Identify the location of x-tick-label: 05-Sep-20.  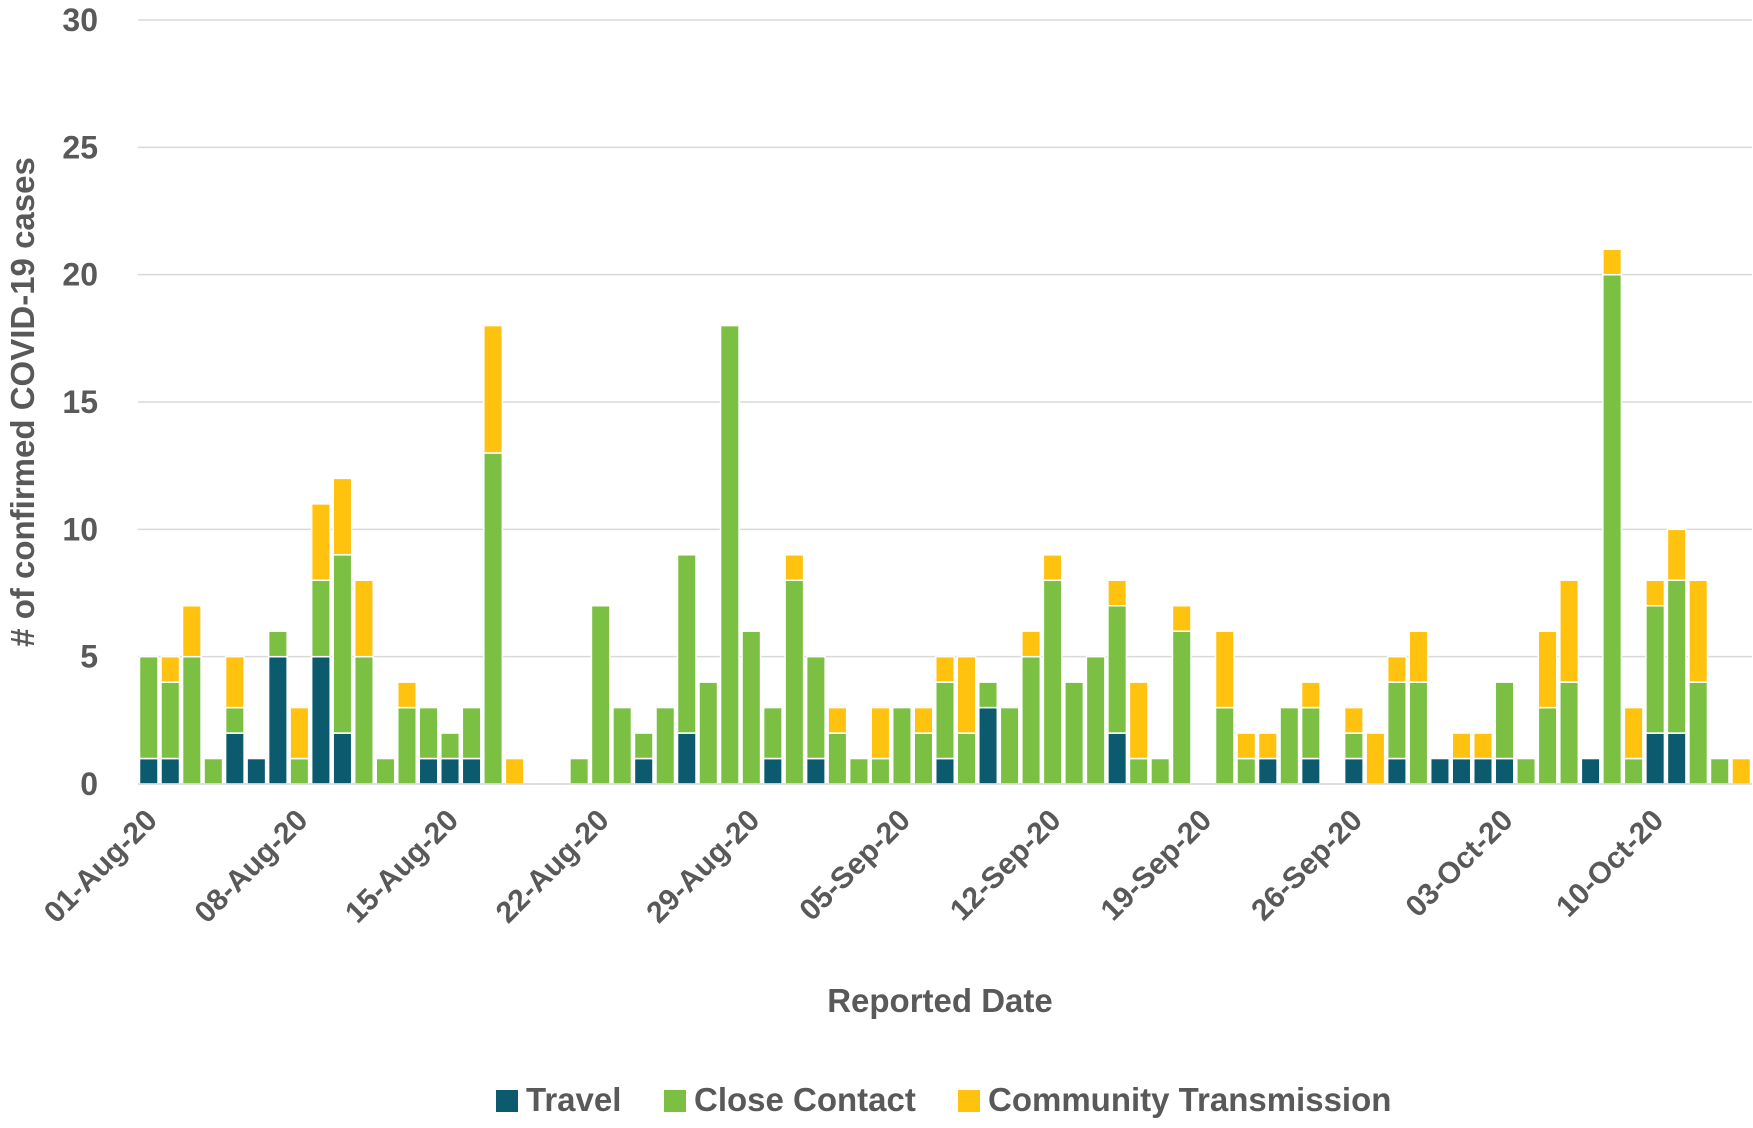
(855, 866).